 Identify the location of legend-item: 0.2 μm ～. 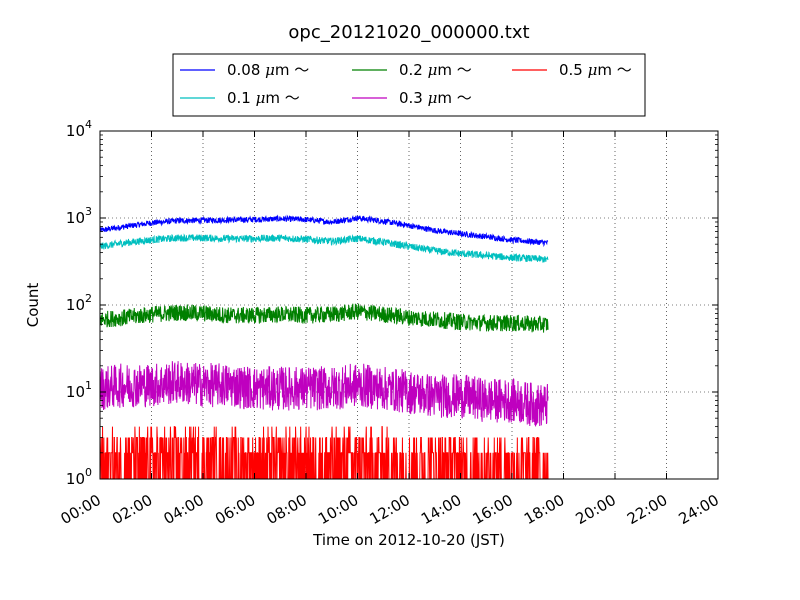
(412, 70).